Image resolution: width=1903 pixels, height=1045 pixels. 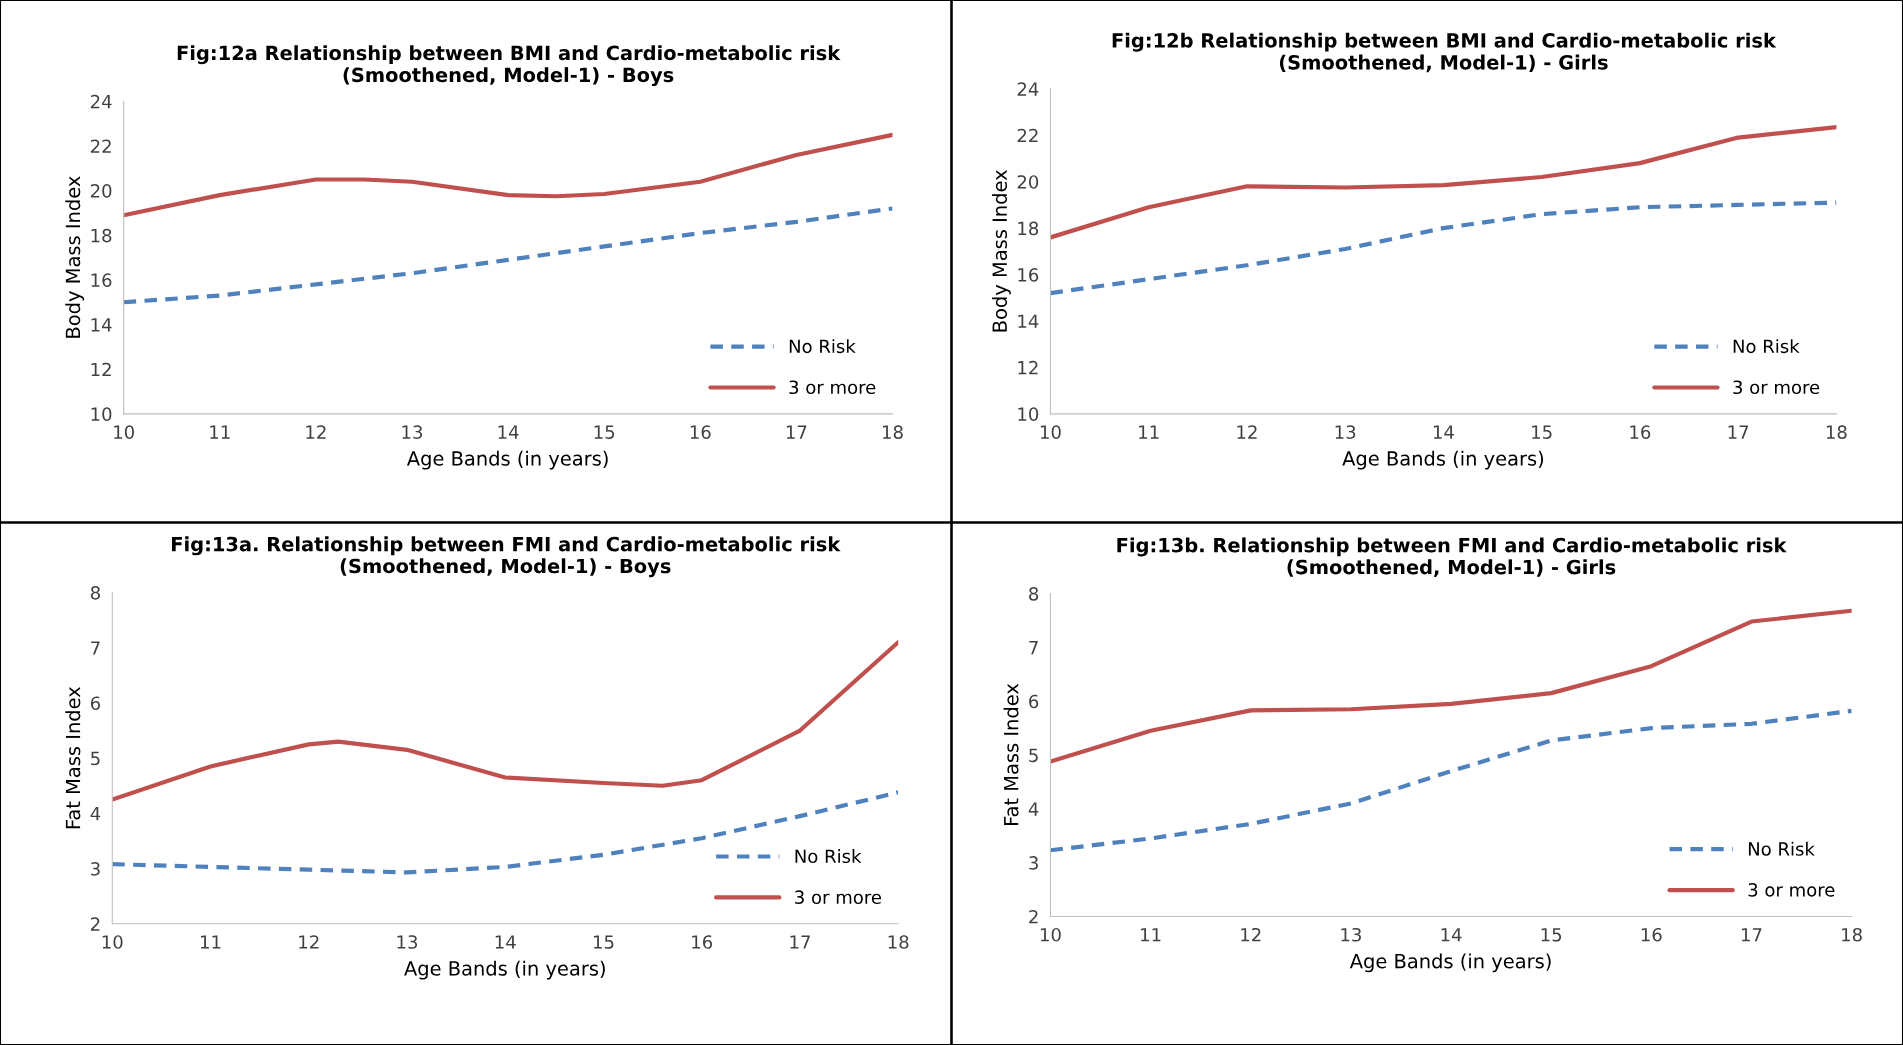 I want to click on chart-title: Fig:13a. Relationship between FMI and Cardio-metabolic risk (Smoothened, Model-1) - Boys, so click(x=506, y=557).